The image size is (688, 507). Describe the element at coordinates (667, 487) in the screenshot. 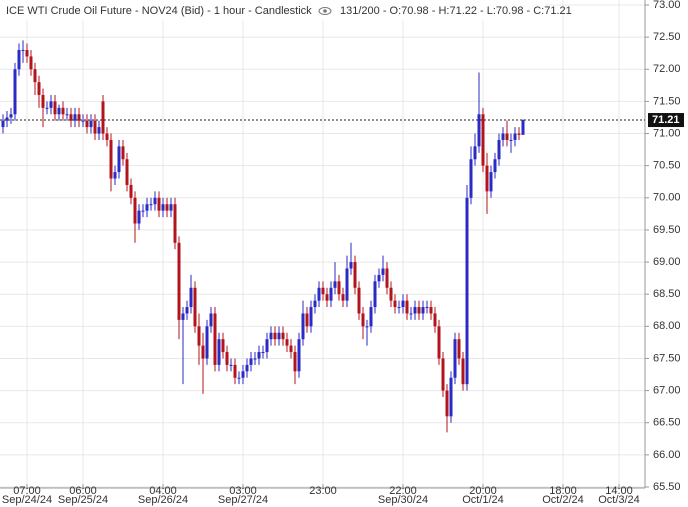

I see `y-tick-label: 65.50` at that location.